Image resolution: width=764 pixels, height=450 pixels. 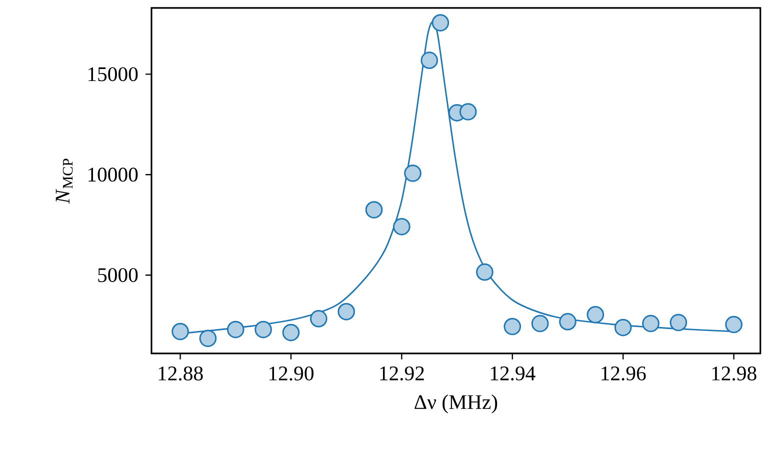 I want to click on x-tick-label: 12.96, so click(x=624, y=373).